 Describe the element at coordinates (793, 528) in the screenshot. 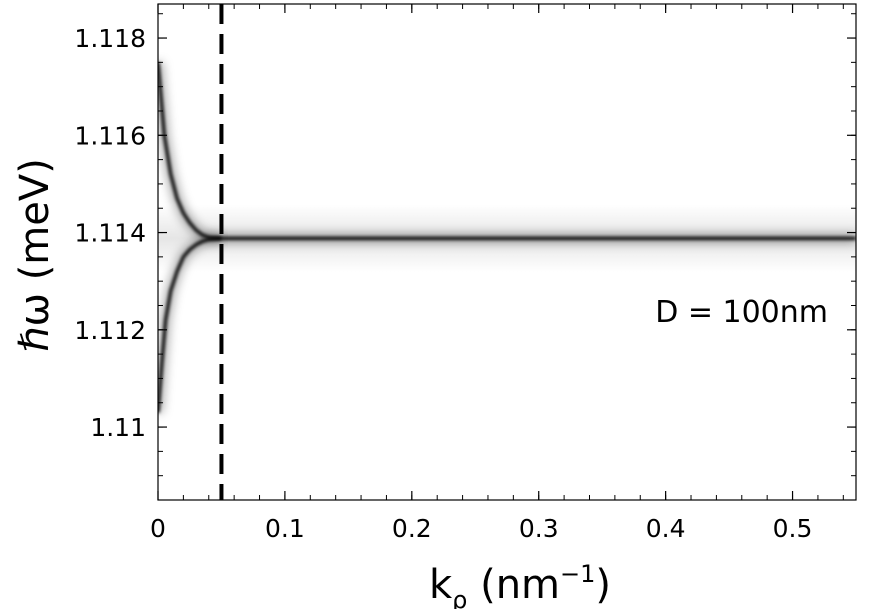

I see `x-tick-label: 0.5` at that location.